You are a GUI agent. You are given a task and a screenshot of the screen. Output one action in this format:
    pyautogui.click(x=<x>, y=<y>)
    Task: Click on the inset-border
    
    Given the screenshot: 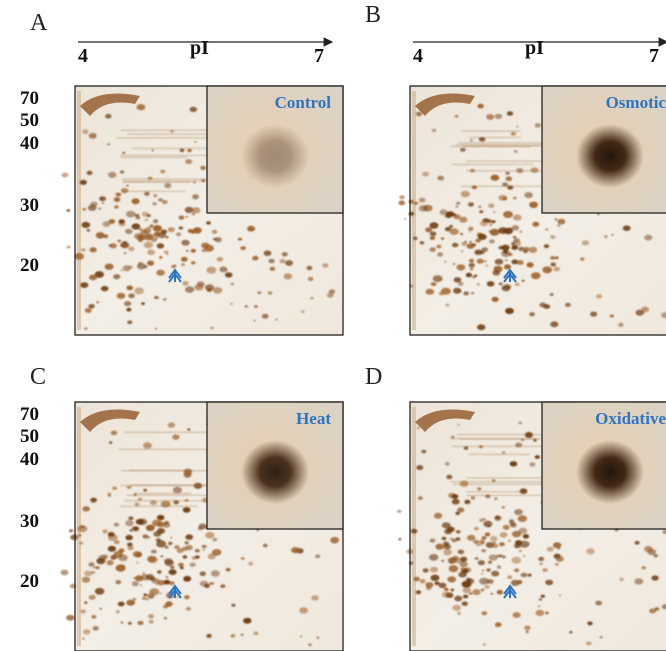 What is the action you would take?
    pyautogui.click(x=603, y=149)
    